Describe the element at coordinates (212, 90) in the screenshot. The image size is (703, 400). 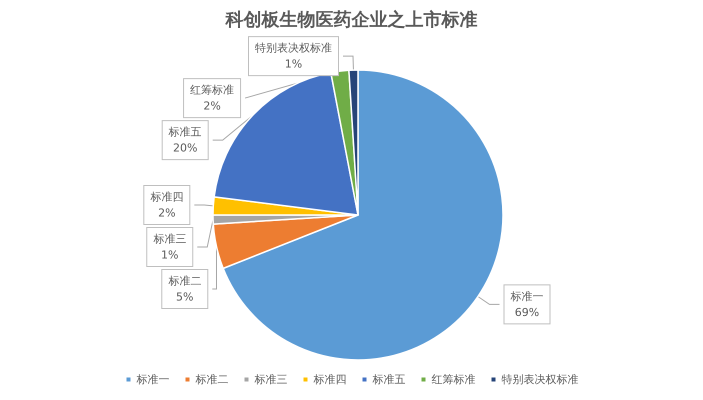
I see `slice-label: 红筹标准` at that location.